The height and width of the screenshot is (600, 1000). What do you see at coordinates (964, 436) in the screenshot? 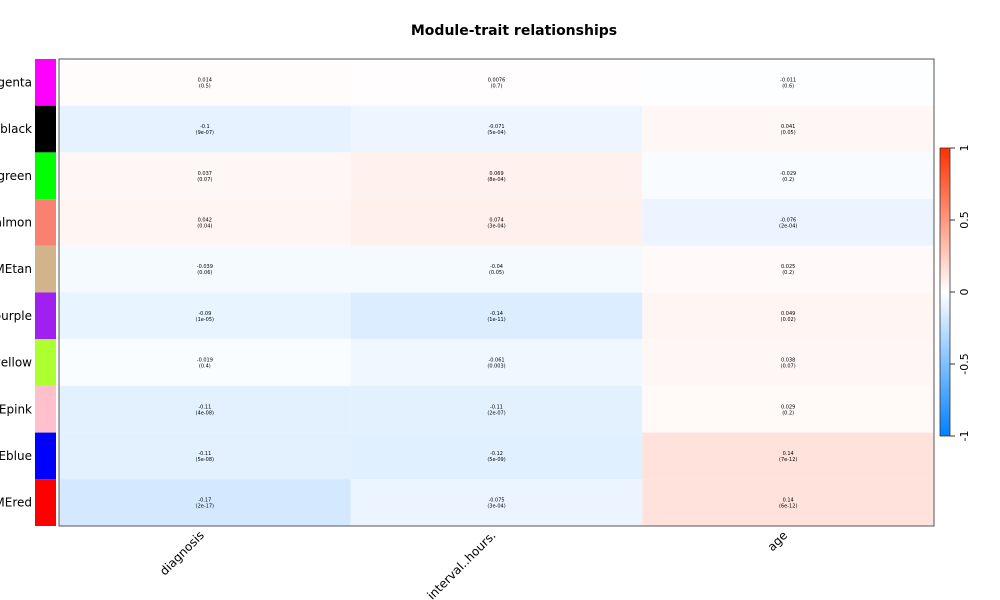
I see `color-scale-tick-label: -1` at bounding box center [964, 436].